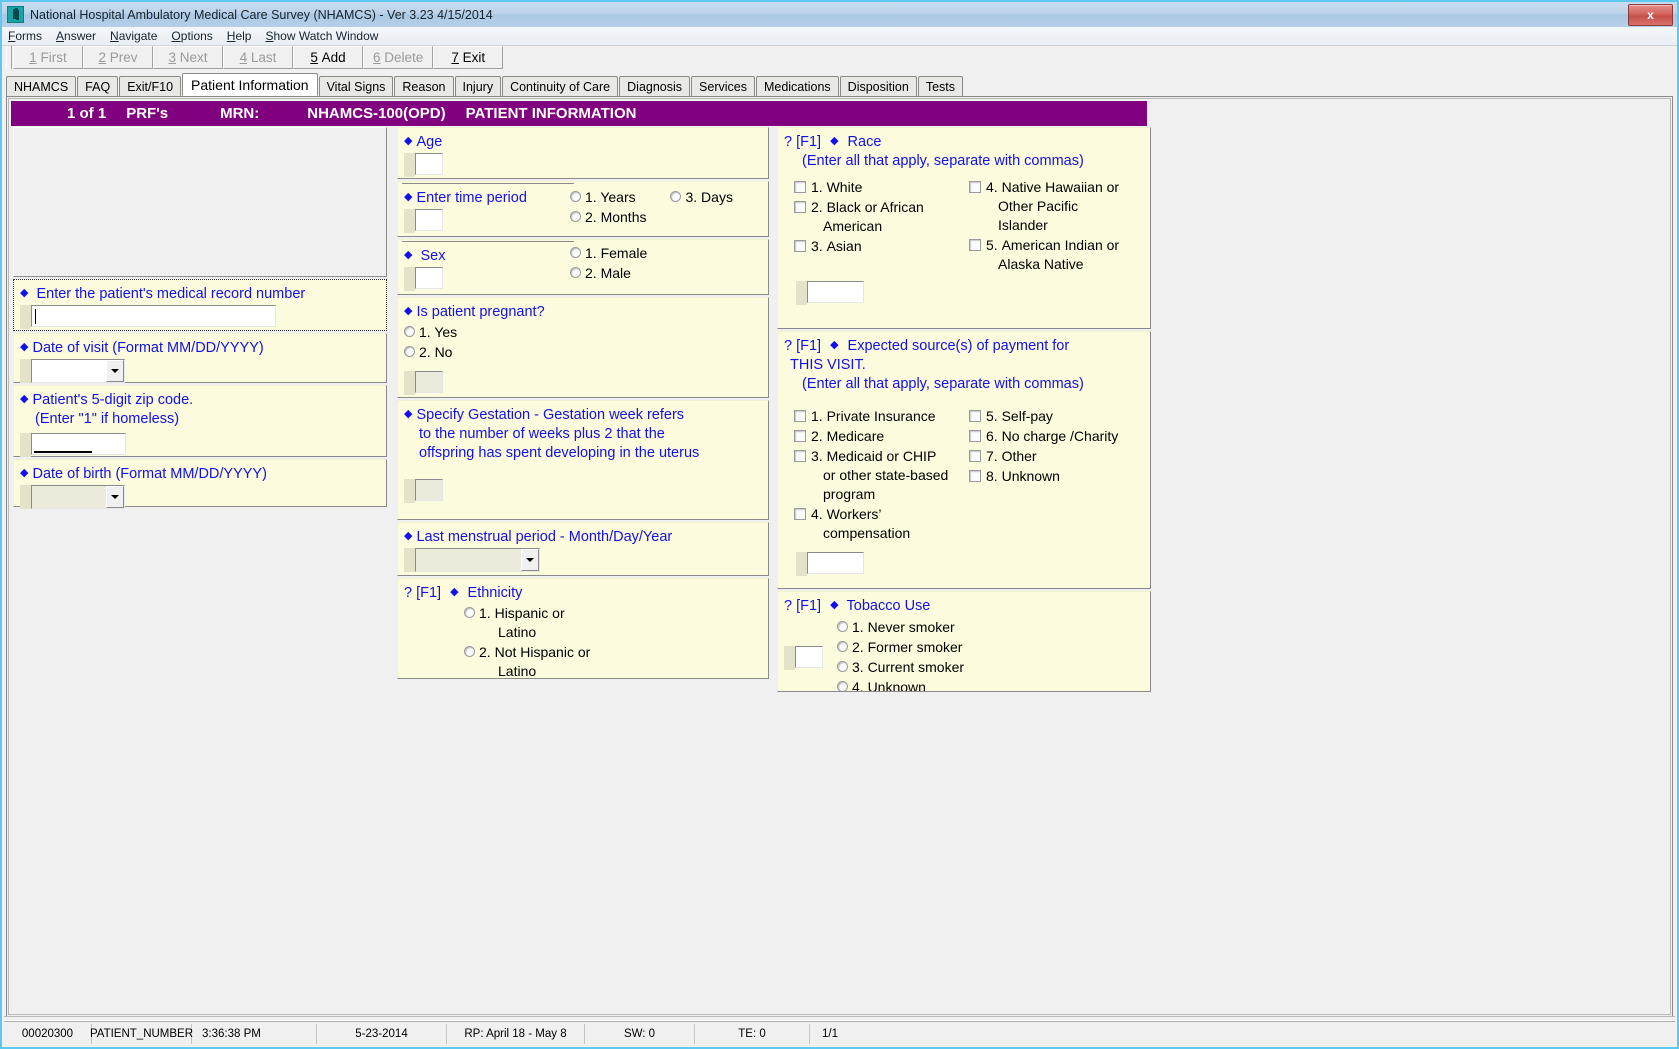 This screenshot has width=1679, height=1049. What do you see at coordinates (429, 220) in the screenshot?
I see `input-time-period` at bounding box center [429, 220].